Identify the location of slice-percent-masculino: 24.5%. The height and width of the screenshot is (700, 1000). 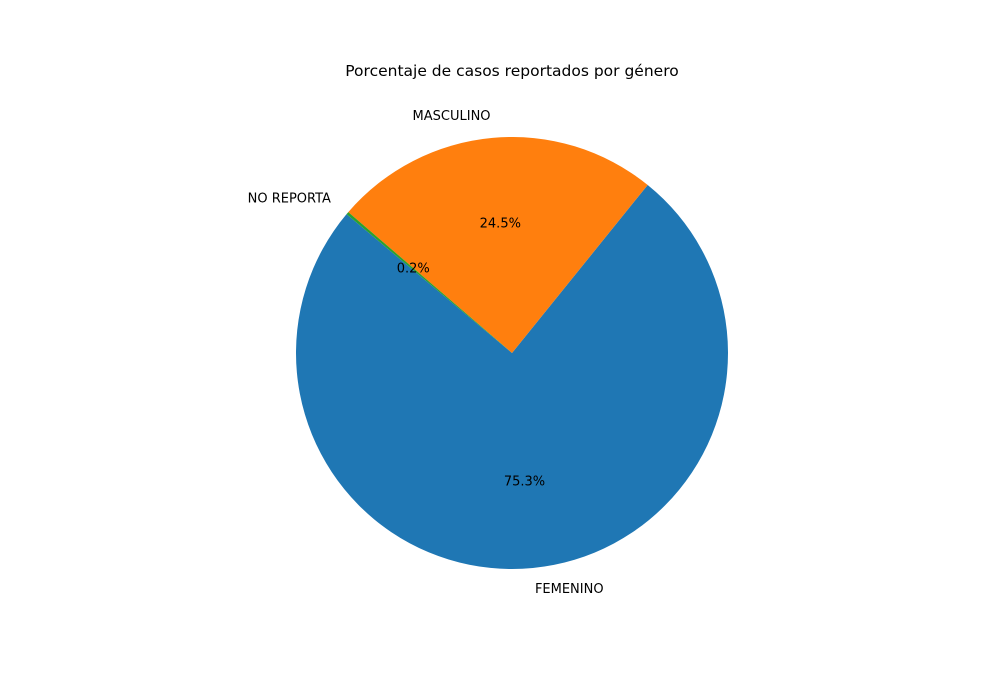
(500, 223).